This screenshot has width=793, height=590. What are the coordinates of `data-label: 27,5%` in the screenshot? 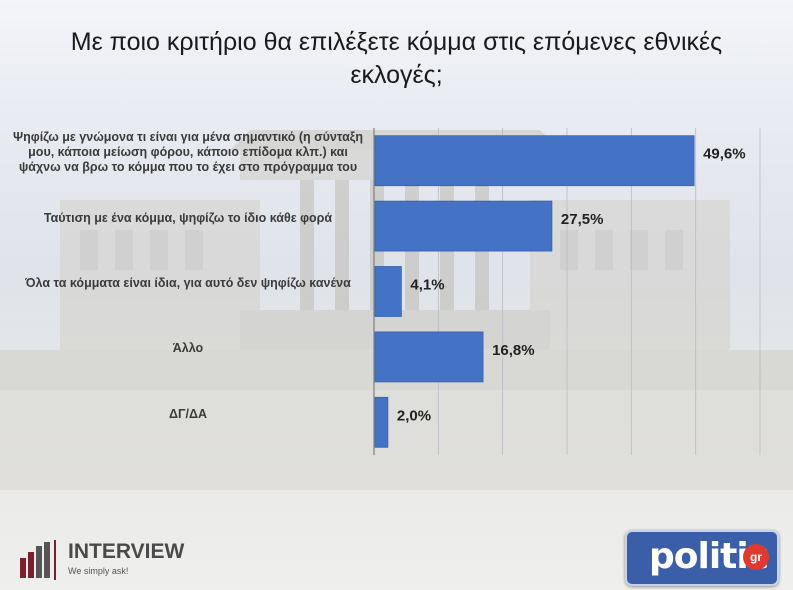 It's located at (582, 219).